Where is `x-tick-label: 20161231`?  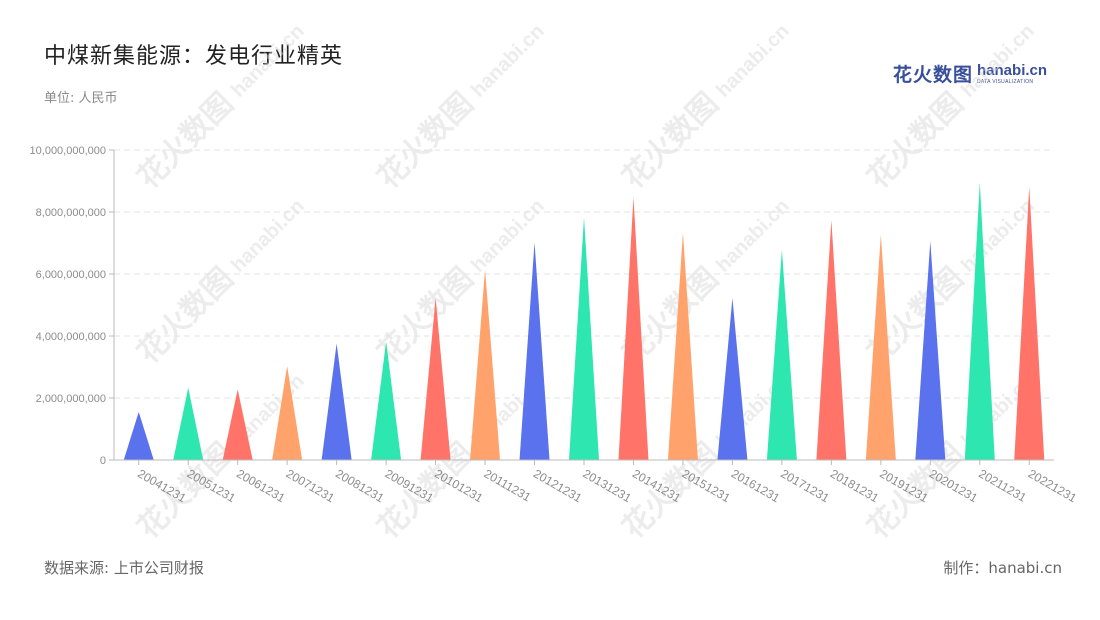 x-tick-label: 20161231 is located at coordinates (756, 485).